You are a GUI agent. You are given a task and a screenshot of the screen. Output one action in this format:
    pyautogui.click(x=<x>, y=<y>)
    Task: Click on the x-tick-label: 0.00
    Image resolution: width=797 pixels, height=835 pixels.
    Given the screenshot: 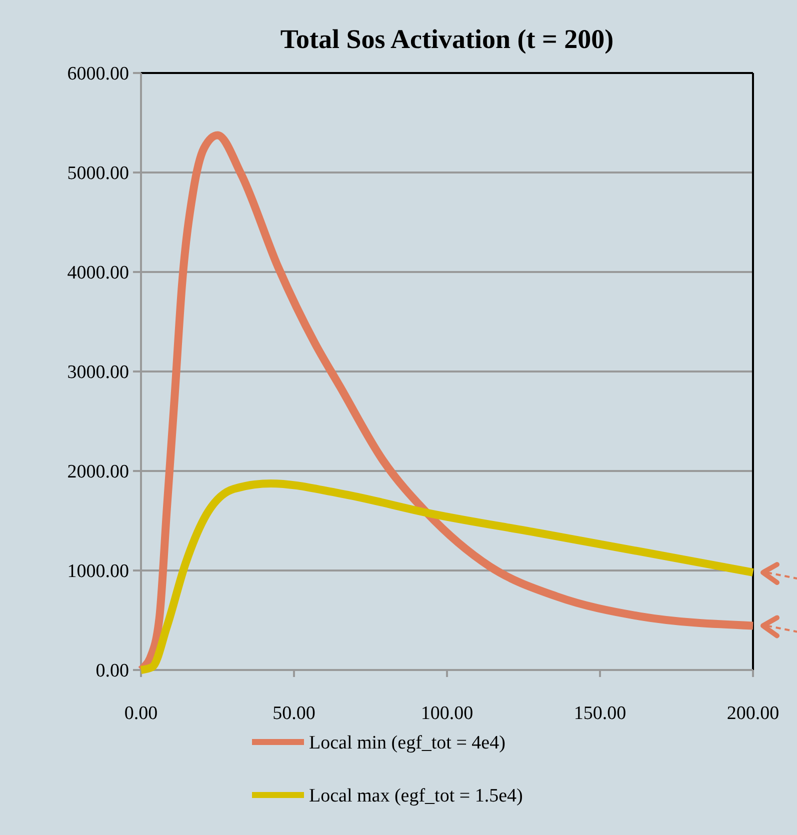 What is the action you would take?
    pyautogui.click(x=141, y=713)
    